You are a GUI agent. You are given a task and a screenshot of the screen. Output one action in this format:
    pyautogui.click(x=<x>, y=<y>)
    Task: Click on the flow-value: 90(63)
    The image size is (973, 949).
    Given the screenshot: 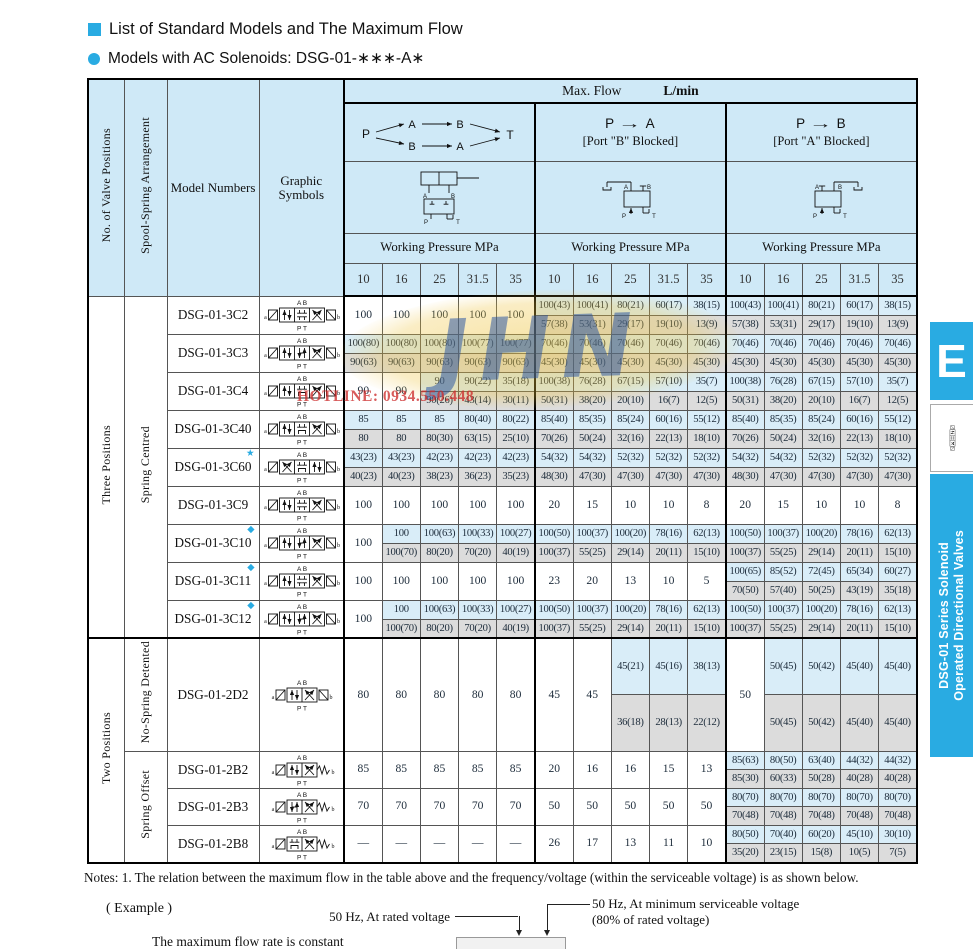 What is the action you would take?
    pyautogui.click(x=516, y=362)
    